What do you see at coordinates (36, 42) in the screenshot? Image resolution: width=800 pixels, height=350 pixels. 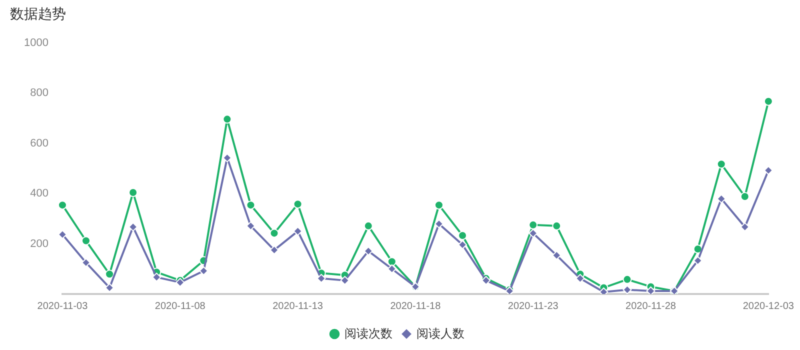 I see `y-tick-label: 1000` at bounding box center [36, 42].